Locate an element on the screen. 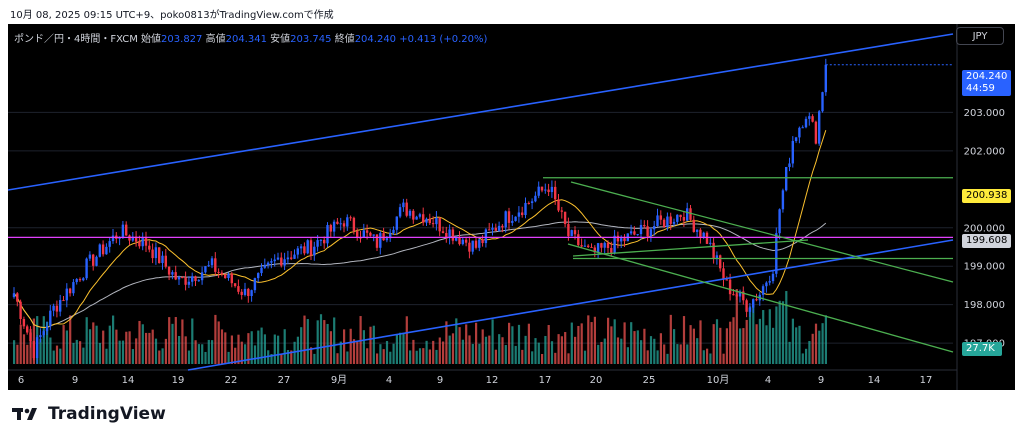 Image resolution: width=1024 pixels, height=441 pixels. currency-button: JPY is located at coordinates (980, 36).